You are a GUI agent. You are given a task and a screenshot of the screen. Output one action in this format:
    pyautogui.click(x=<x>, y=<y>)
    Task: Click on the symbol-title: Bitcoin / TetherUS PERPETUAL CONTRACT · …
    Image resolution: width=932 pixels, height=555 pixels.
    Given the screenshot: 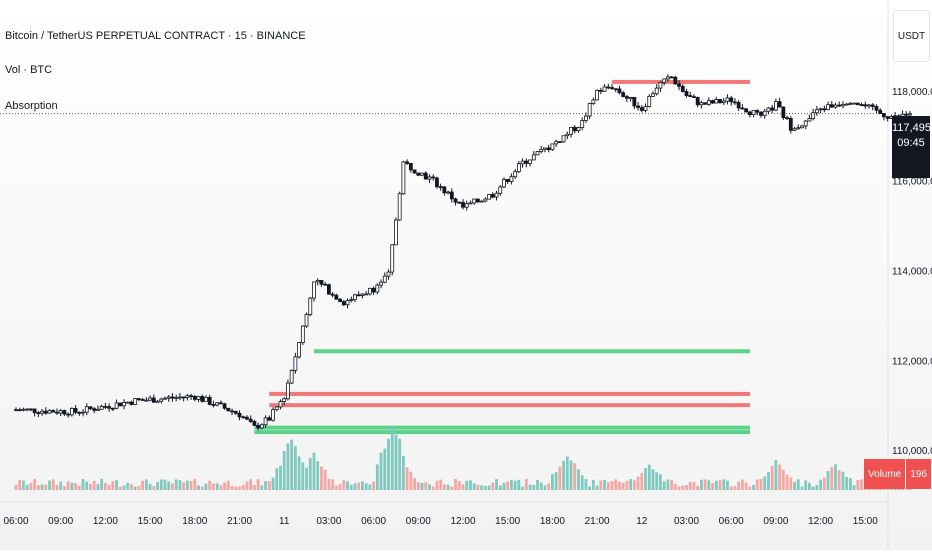 What is the action you would take?
    pyautogui.click(x=155, y=36)
    